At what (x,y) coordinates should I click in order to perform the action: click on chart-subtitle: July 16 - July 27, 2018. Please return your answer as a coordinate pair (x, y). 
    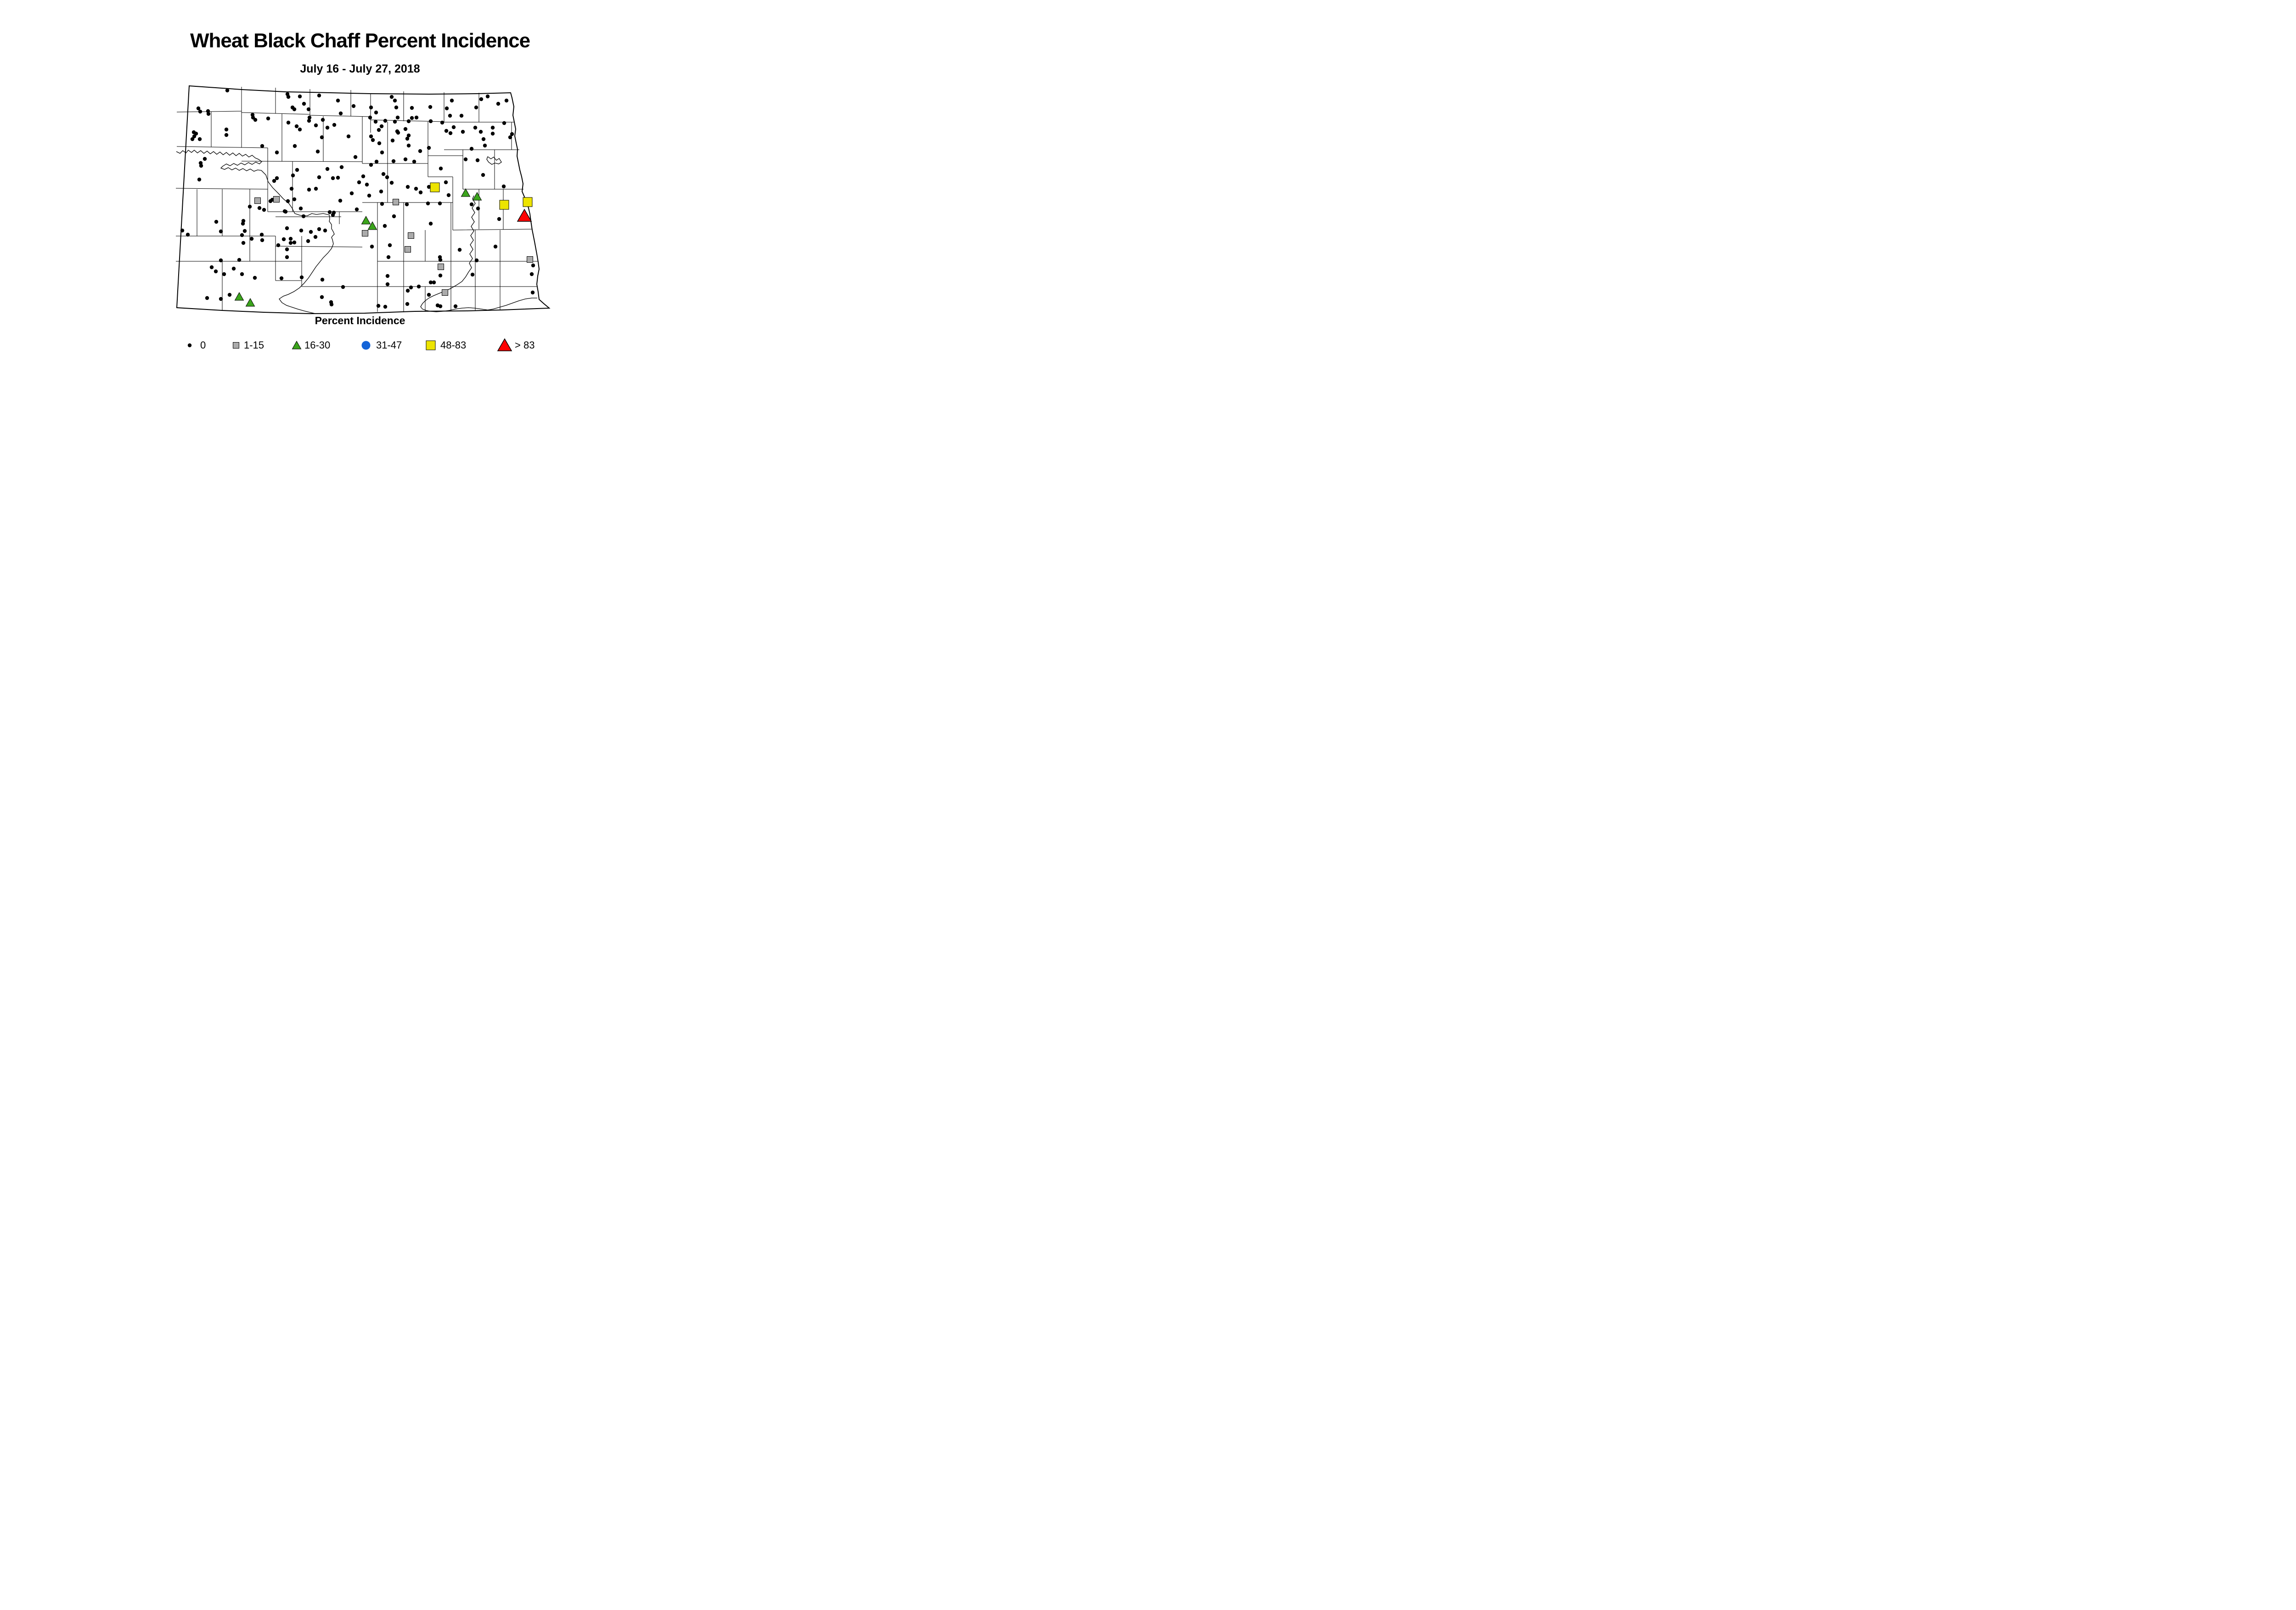
    Looking at the image, I should click on (360, 68).